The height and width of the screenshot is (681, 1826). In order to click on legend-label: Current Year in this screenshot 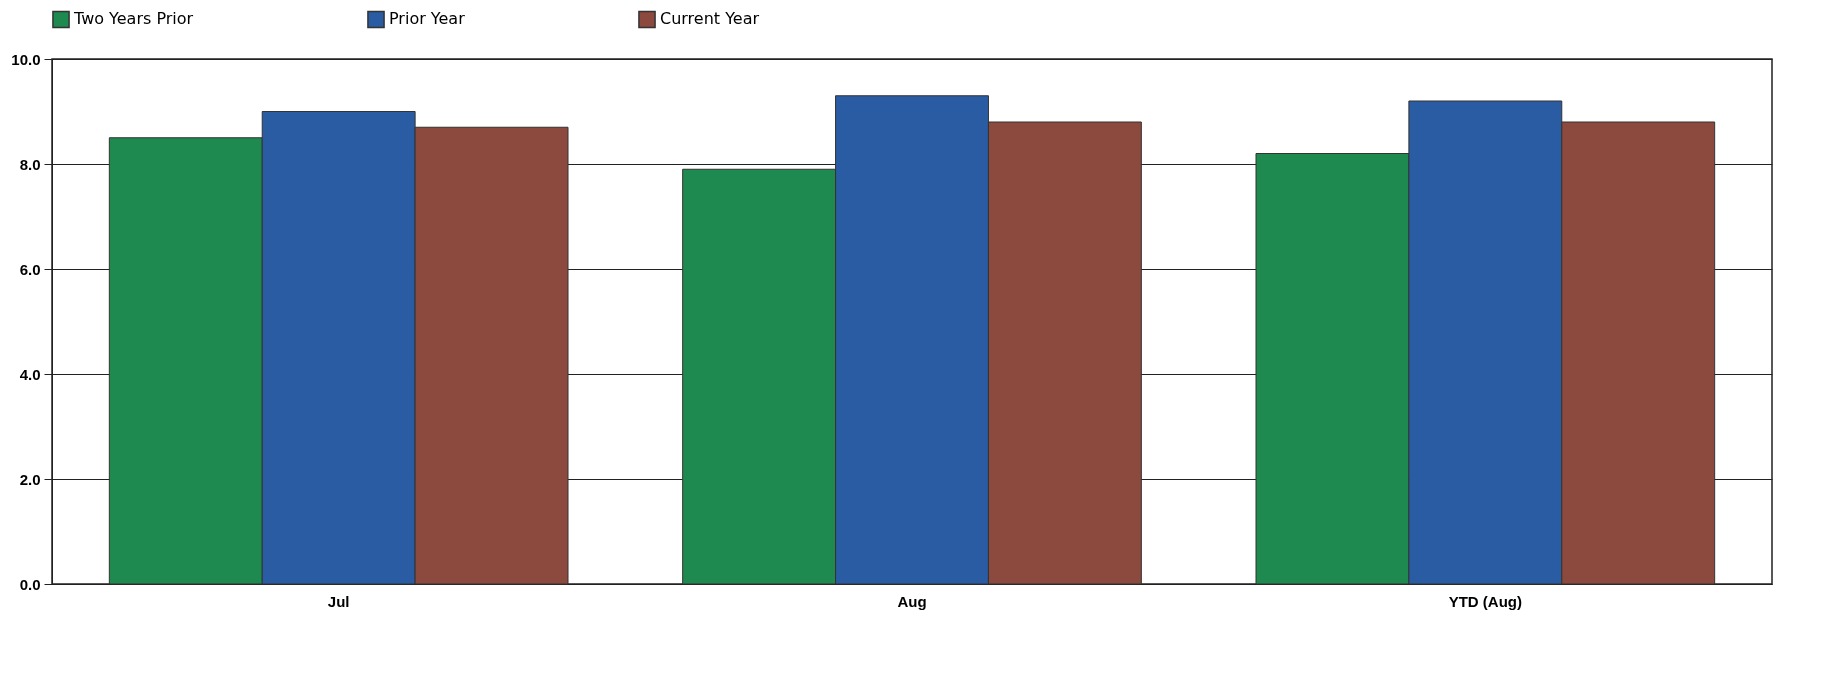, I will do `click(710, 19)`.